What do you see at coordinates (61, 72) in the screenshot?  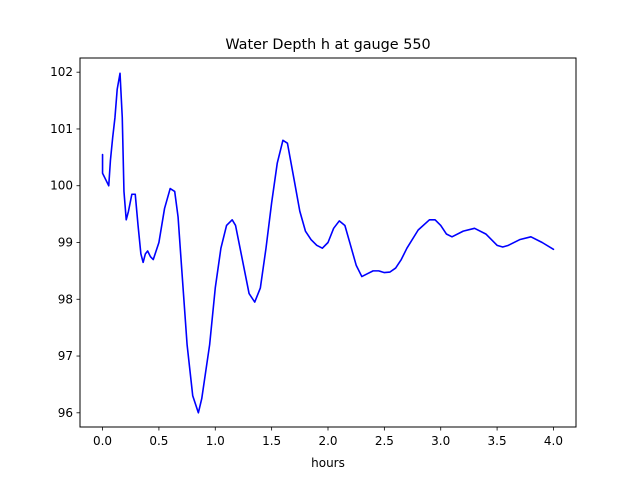 I see `y-tick-label: 102` at bounding box center [61, 72].